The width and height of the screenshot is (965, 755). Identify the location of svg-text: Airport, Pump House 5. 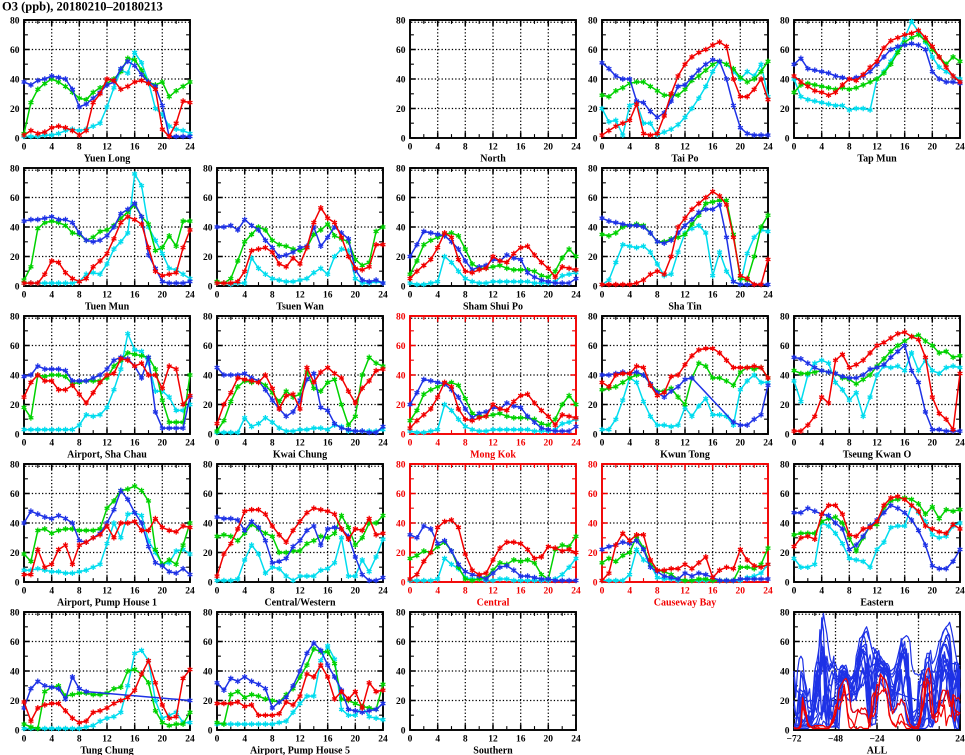
(300, 750).